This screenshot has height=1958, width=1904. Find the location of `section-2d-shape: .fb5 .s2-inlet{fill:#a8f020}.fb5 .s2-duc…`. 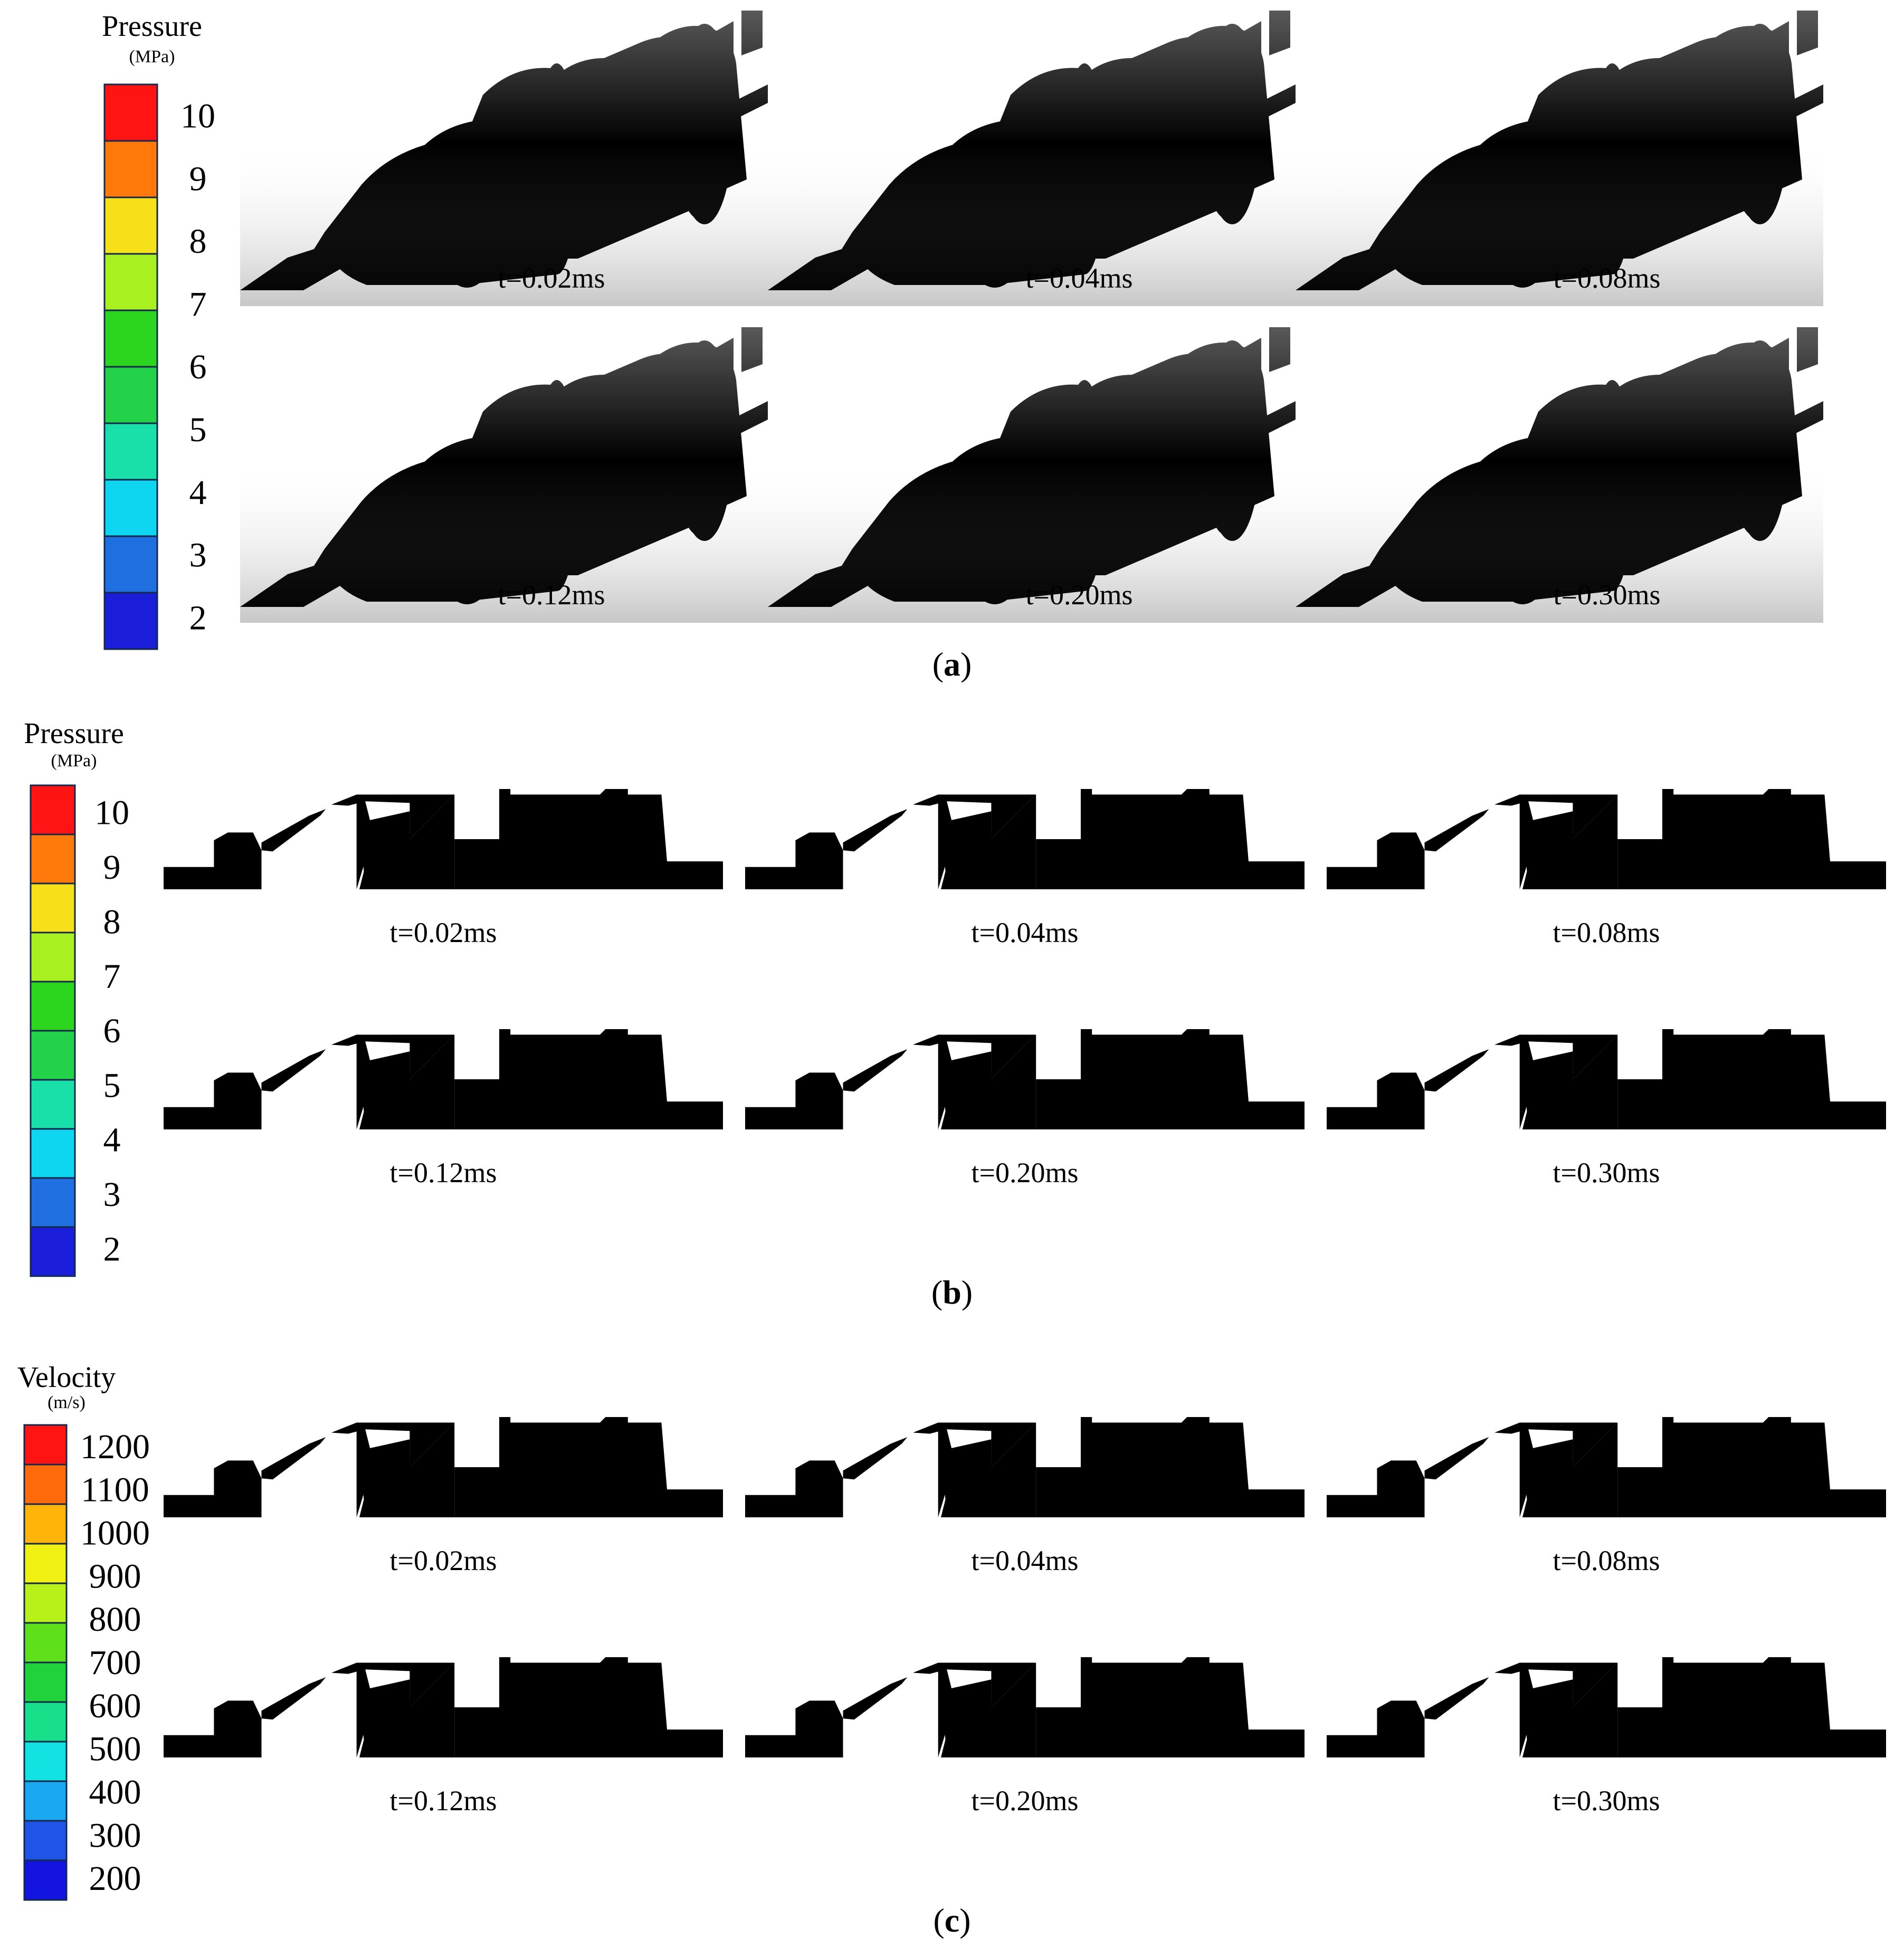

section-2d-shape: .fb5 .s2-inlet{fill:#a8f020}.fb5 .s2-duc… is located at coordinates (1606, 1079).